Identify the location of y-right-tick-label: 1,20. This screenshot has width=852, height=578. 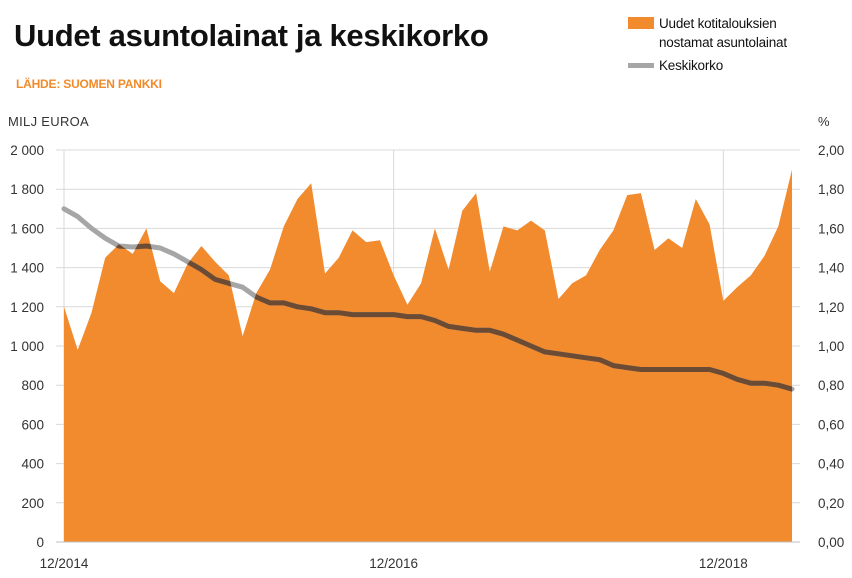
(831, 307).